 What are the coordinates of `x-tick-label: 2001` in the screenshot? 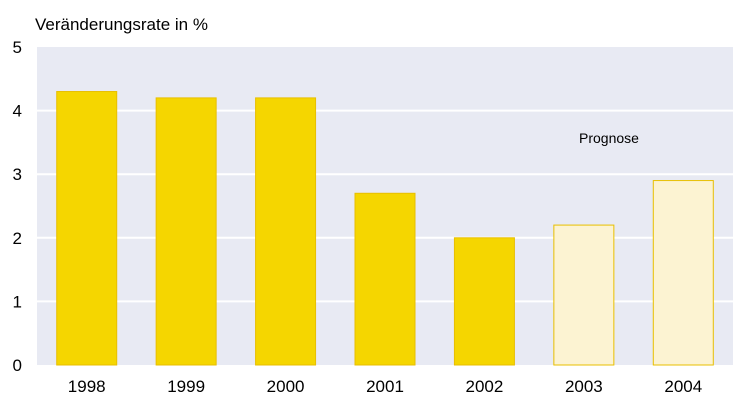 It's located at (385, 386).